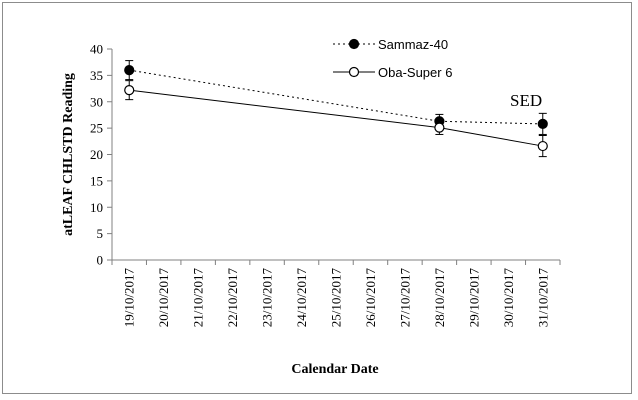 Image resolution: width=638 pixels, height=400 pixels. I want to click on x-tick-label: 23/10/2017, so click(267, 298).